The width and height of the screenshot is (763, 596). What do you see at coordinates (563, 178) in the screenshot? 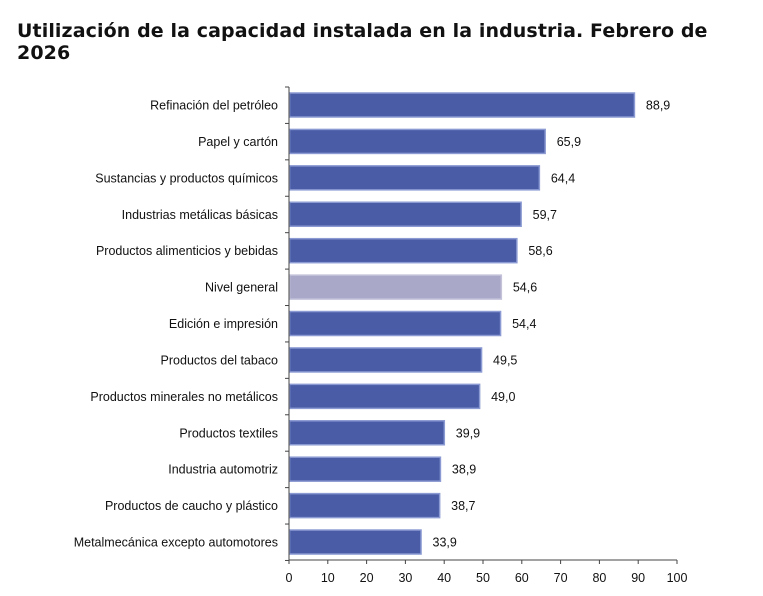
I see `value-label: 64,4` at bounding box center [563, 178].